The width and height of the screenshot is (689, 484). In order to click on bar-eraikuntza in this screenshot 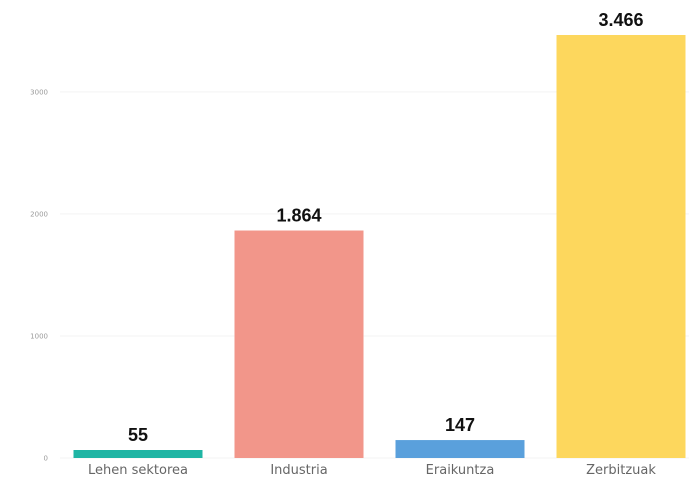, I will do `click(460, 449)`.